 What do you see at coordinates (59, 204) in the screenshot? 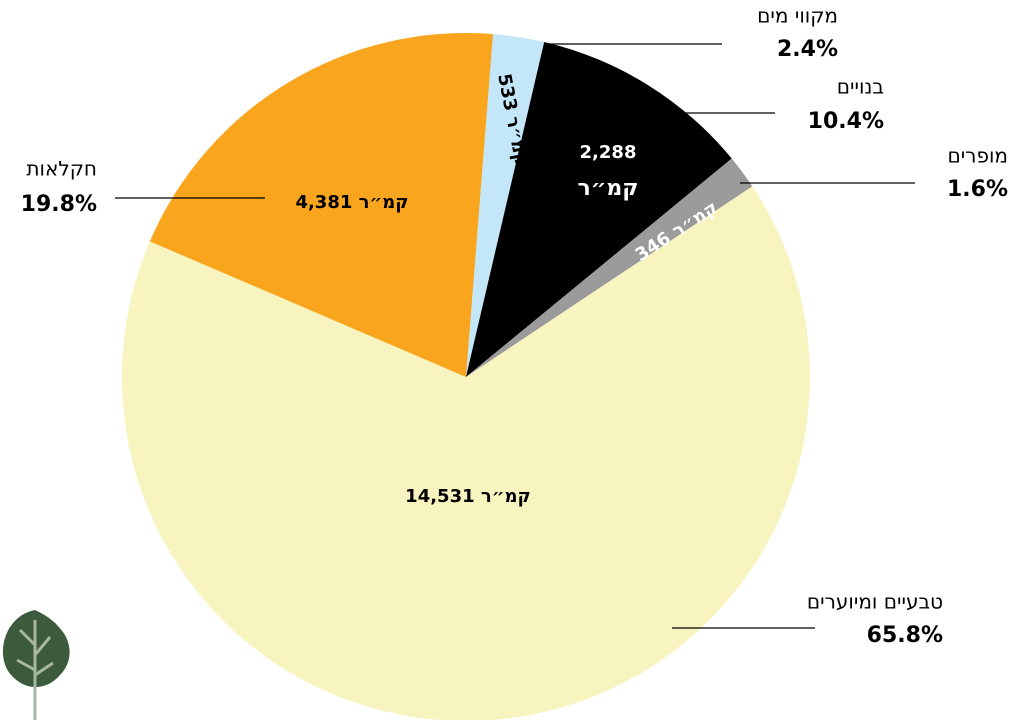
I see `percent-label: 19.8%` at bounding box center [59, 204].